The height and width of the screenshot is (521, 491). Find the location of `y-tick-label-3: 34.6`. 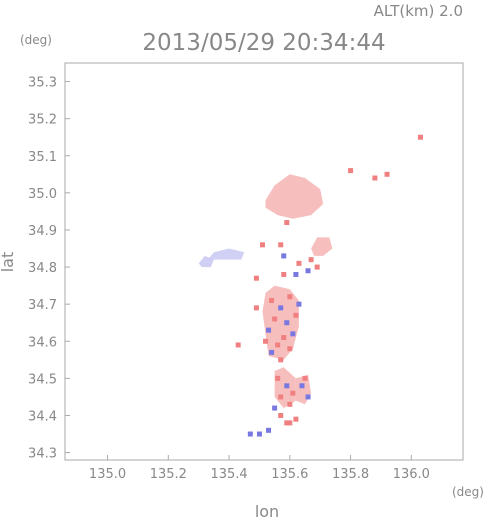

y-tick-label-3: 34.6 is located at coordinates (42, 342).